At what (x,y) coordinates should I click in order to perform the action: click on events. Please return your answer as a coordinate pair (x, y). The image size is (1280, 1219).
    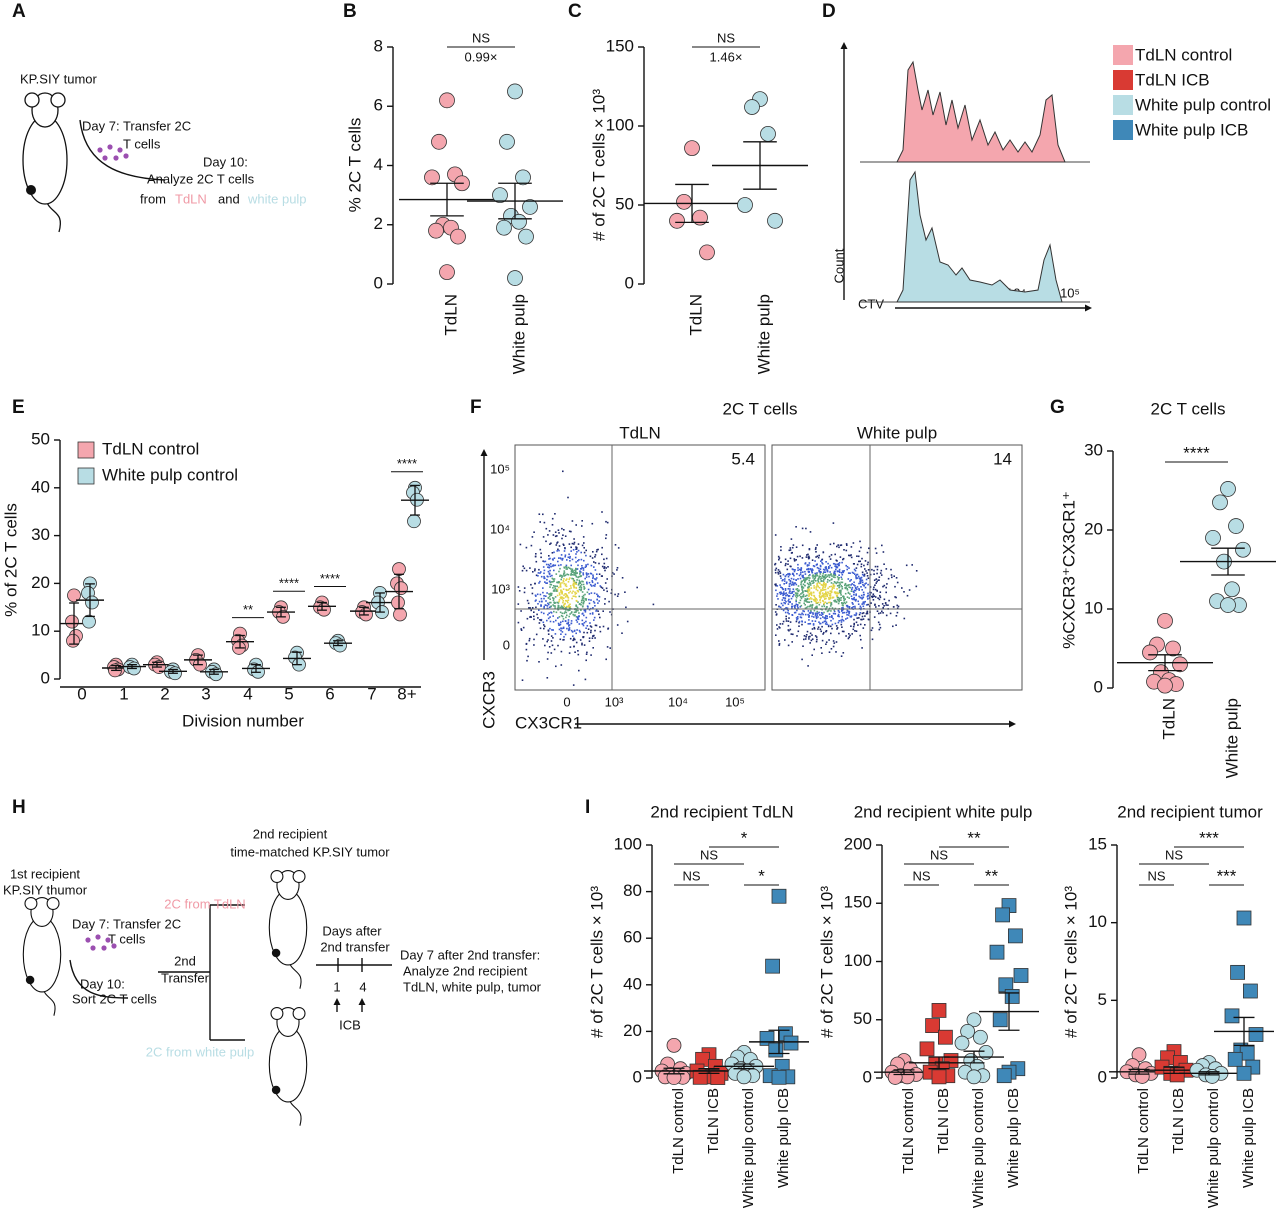
    Looking at the image, I should click on (586, 578).